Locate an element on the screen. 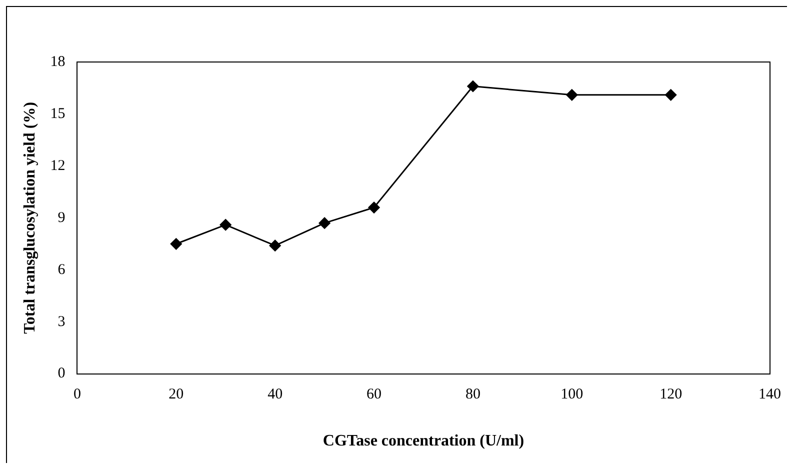  y-tick-label: 6 is located at coordinates (62, 270).